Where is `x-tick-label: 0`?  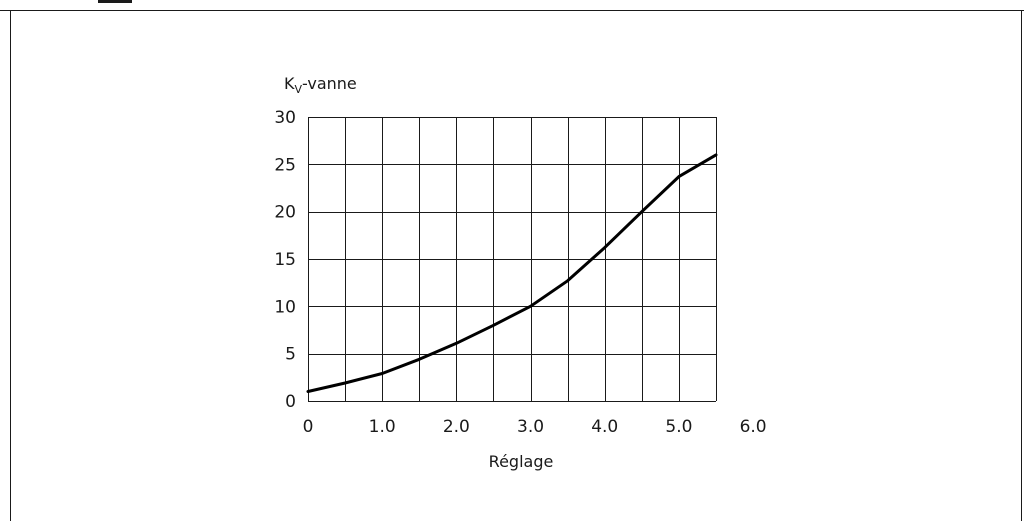
x-tick-label: 0 is located at coordinates (308, 427).